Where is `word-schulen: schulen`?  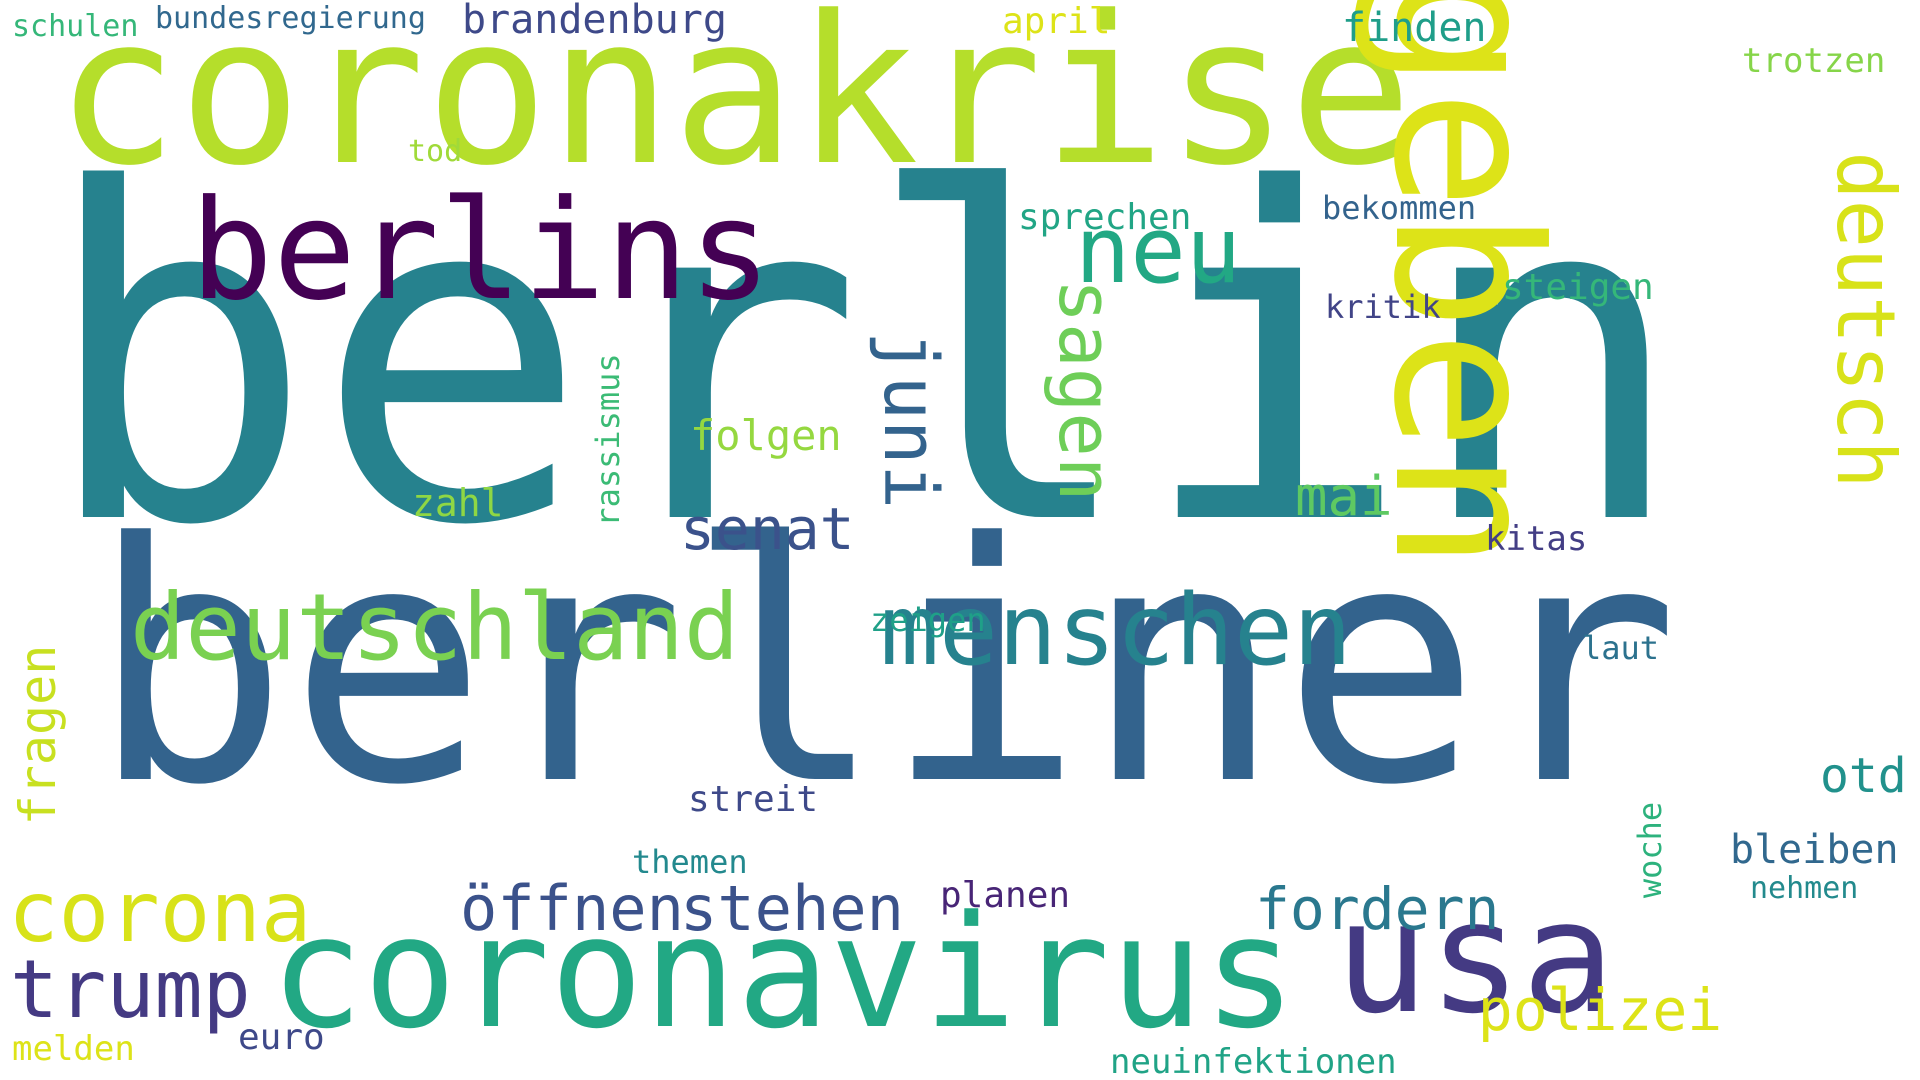
word-schulen: schulen is located at coordinates (75, 26).